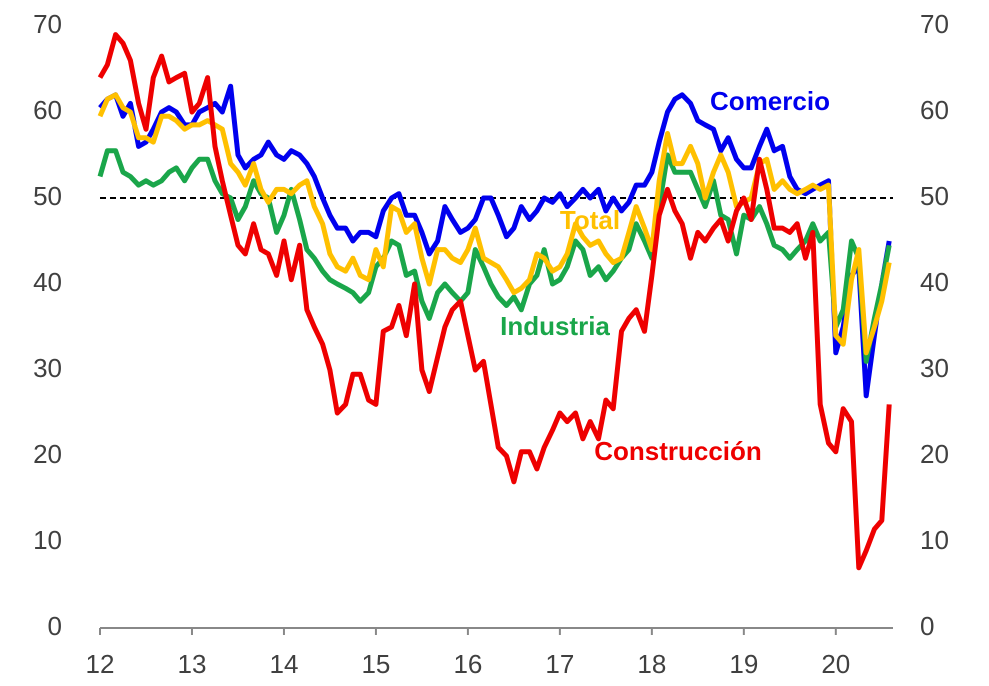  I want to click on y-tick-label: 10, so click(47, 540).